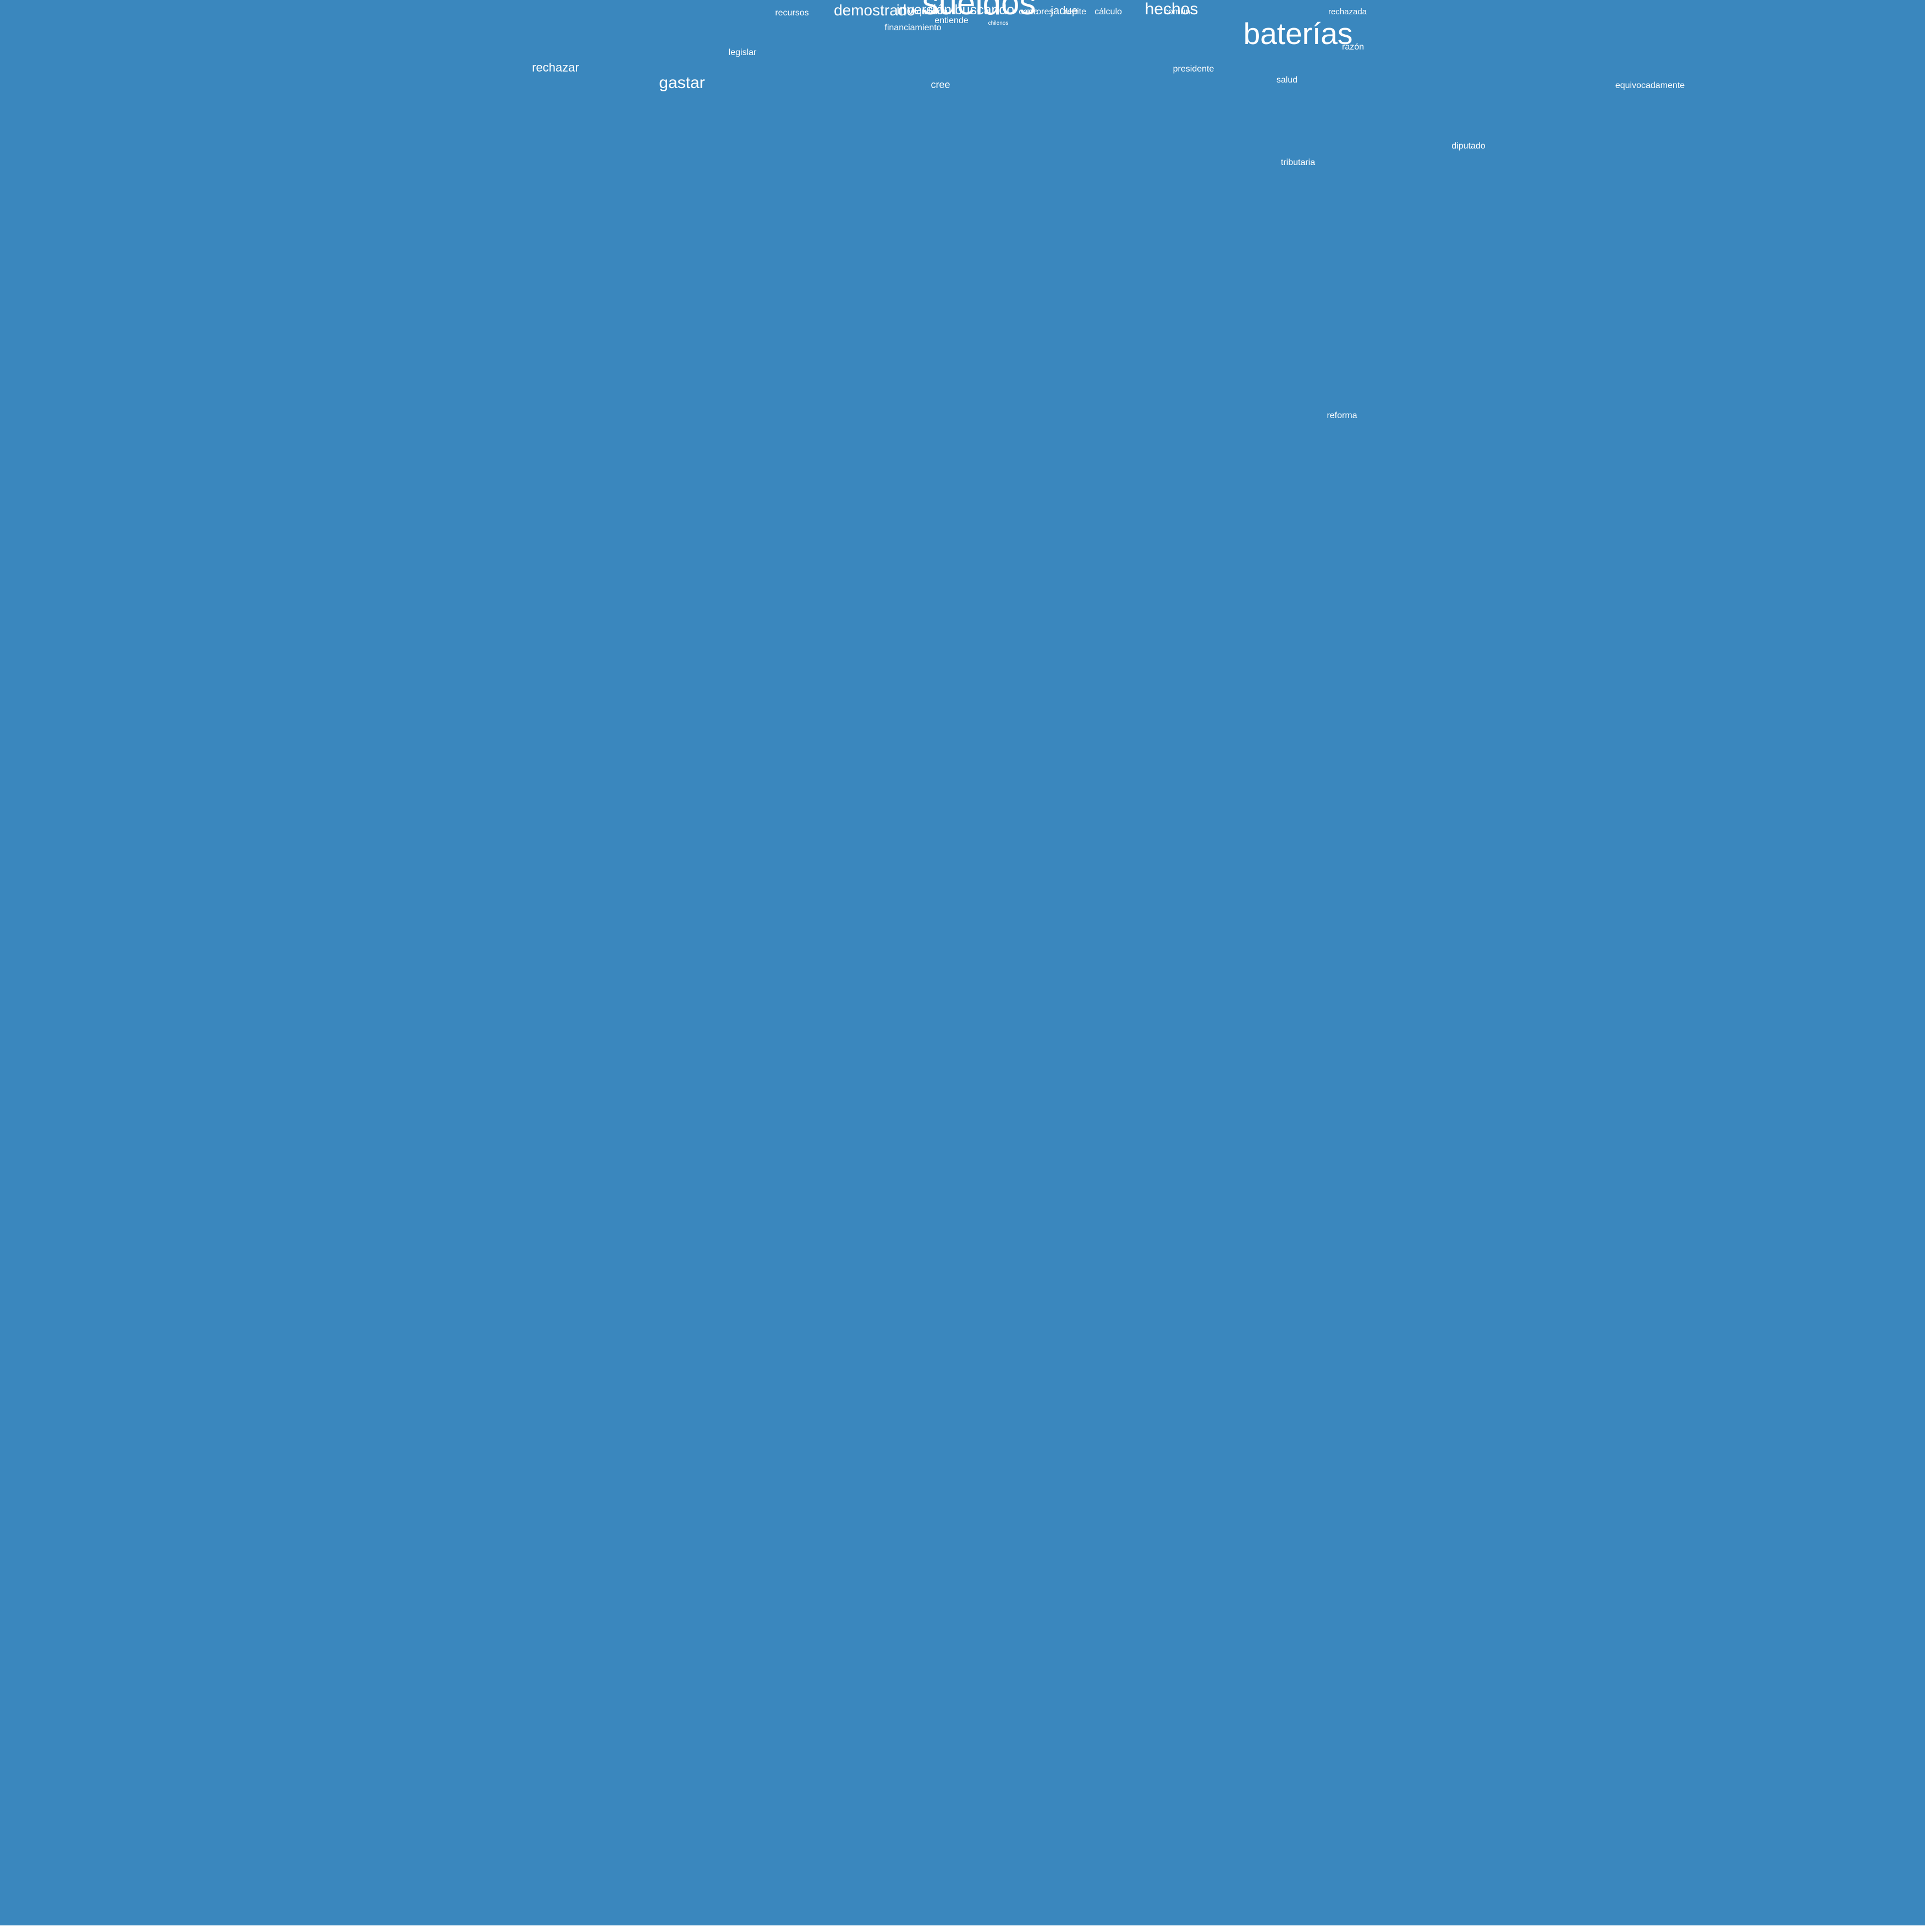 This screenshot has width=1925, height=1932. What do you see at coordinates (941, 84) in the screenshot?
I see `word-cree: cree` at bounding box center [941, 84].